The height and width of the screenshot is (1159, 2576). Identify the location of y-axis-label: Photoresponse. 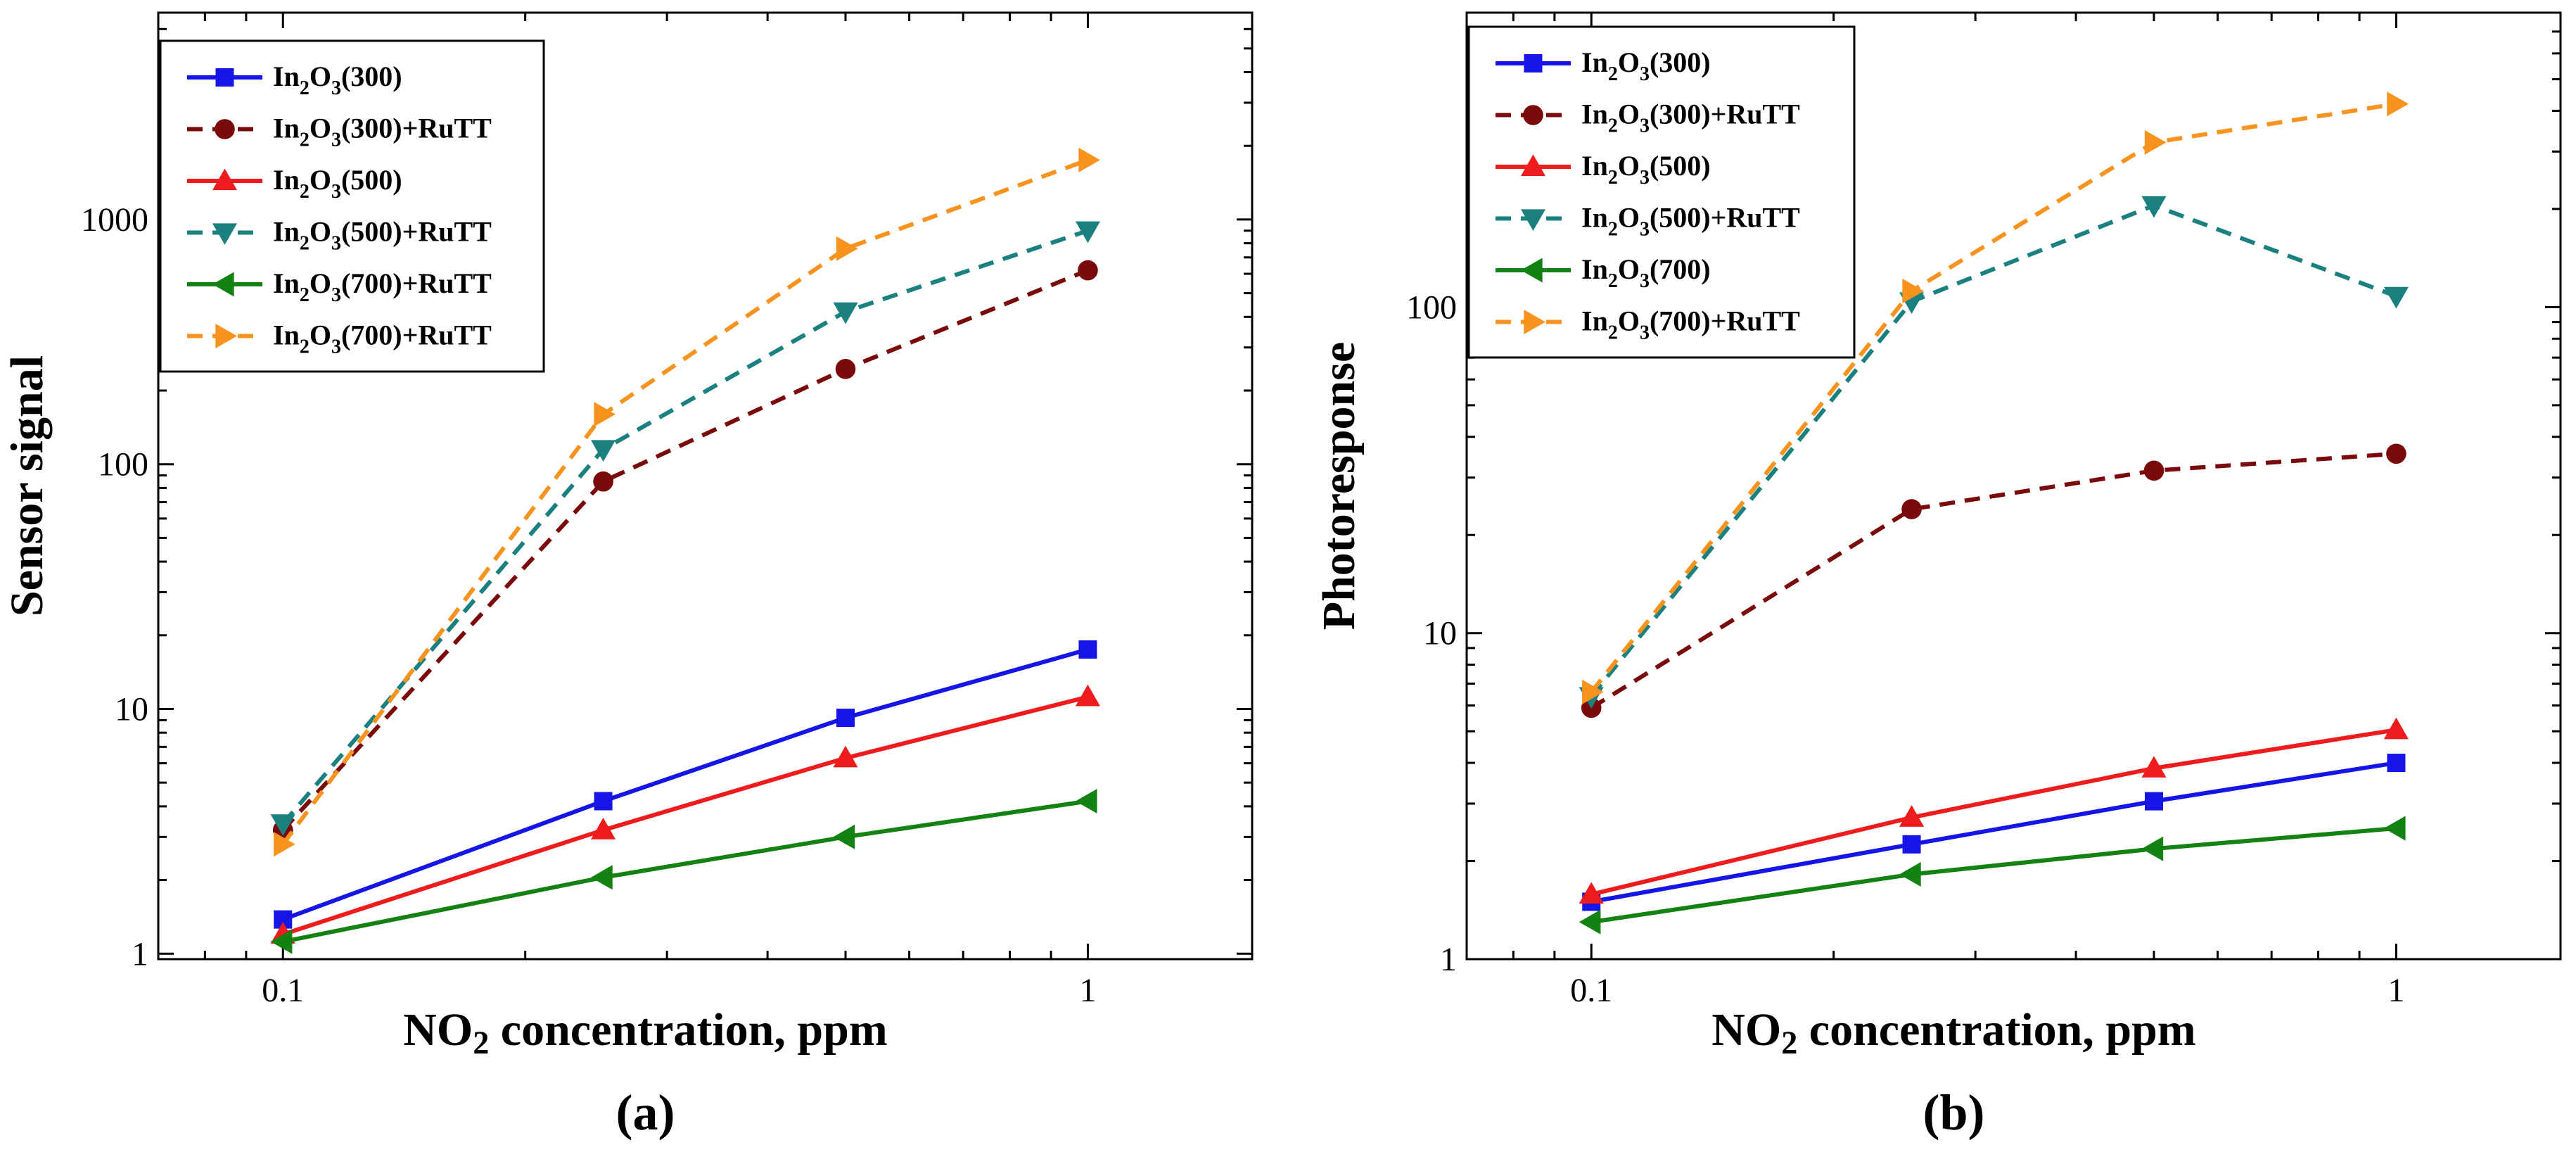
(1339, 486).